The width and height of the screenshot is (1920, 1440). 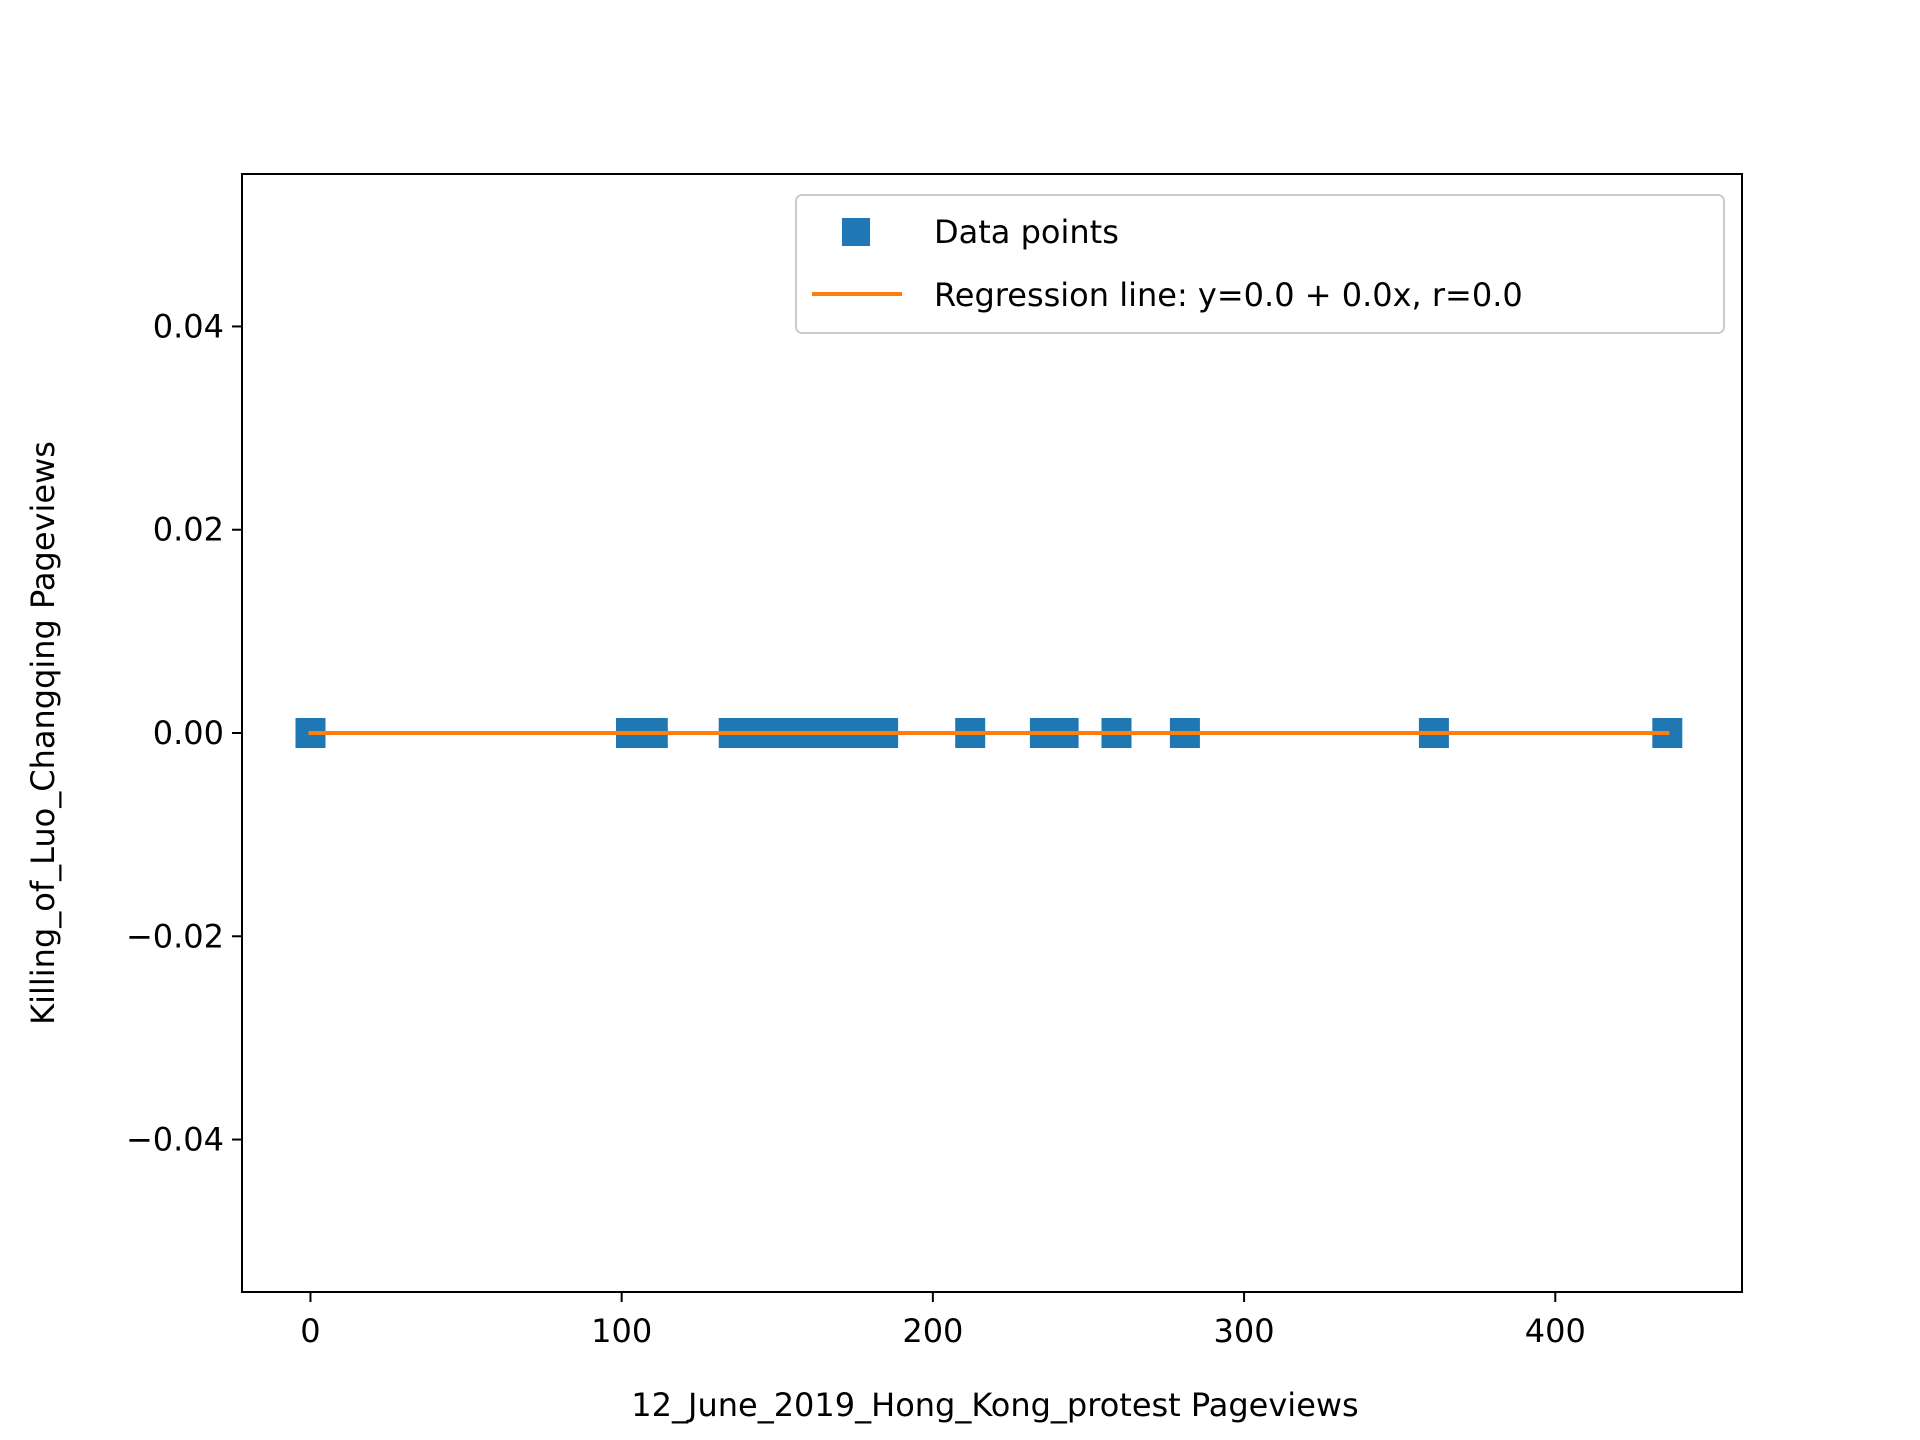 What do you see at coordinates (175, 1140) in the screenshot?
I see `y-tick-label: −0.04` at bounding box center [175, 1140].